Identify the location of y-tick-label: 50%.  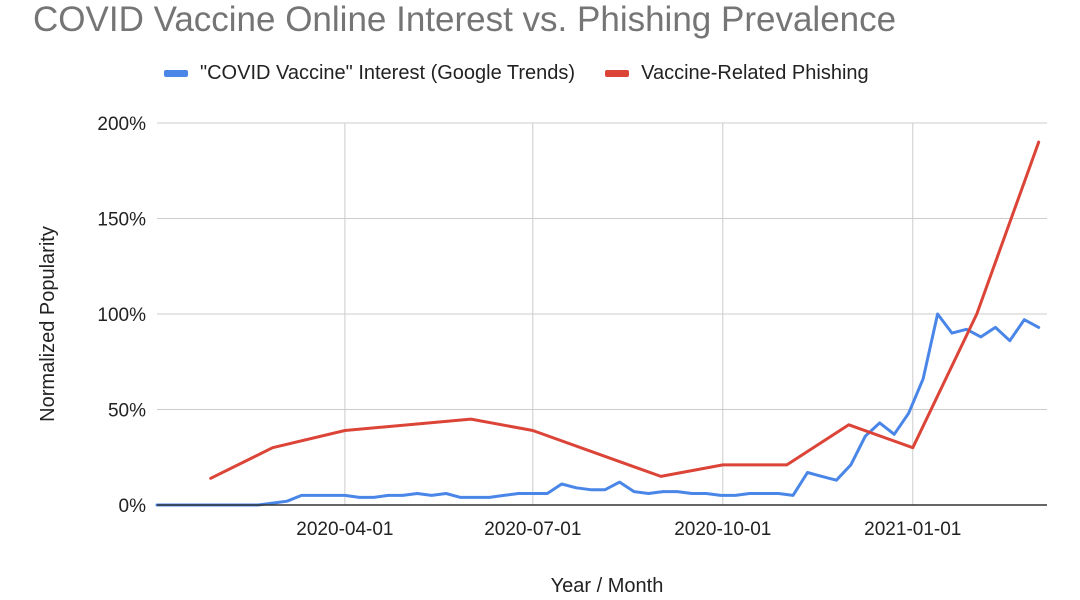
(127, 411).